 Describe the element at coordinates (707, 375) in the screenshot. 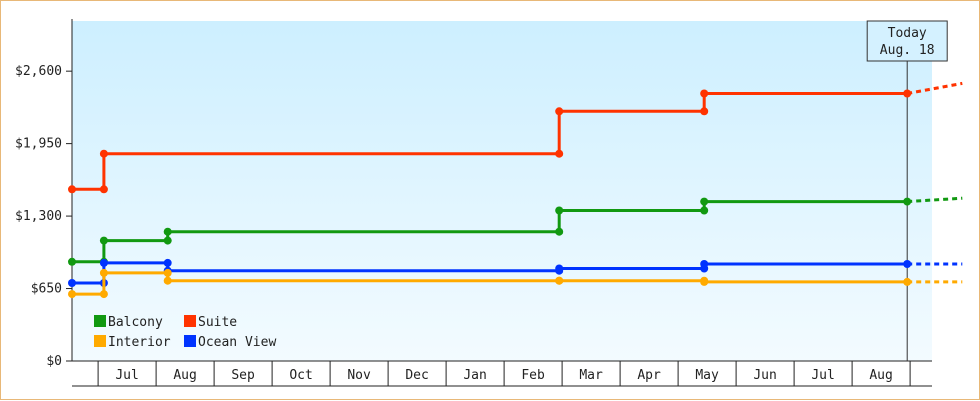

I see `month-label-may: May` at that location.